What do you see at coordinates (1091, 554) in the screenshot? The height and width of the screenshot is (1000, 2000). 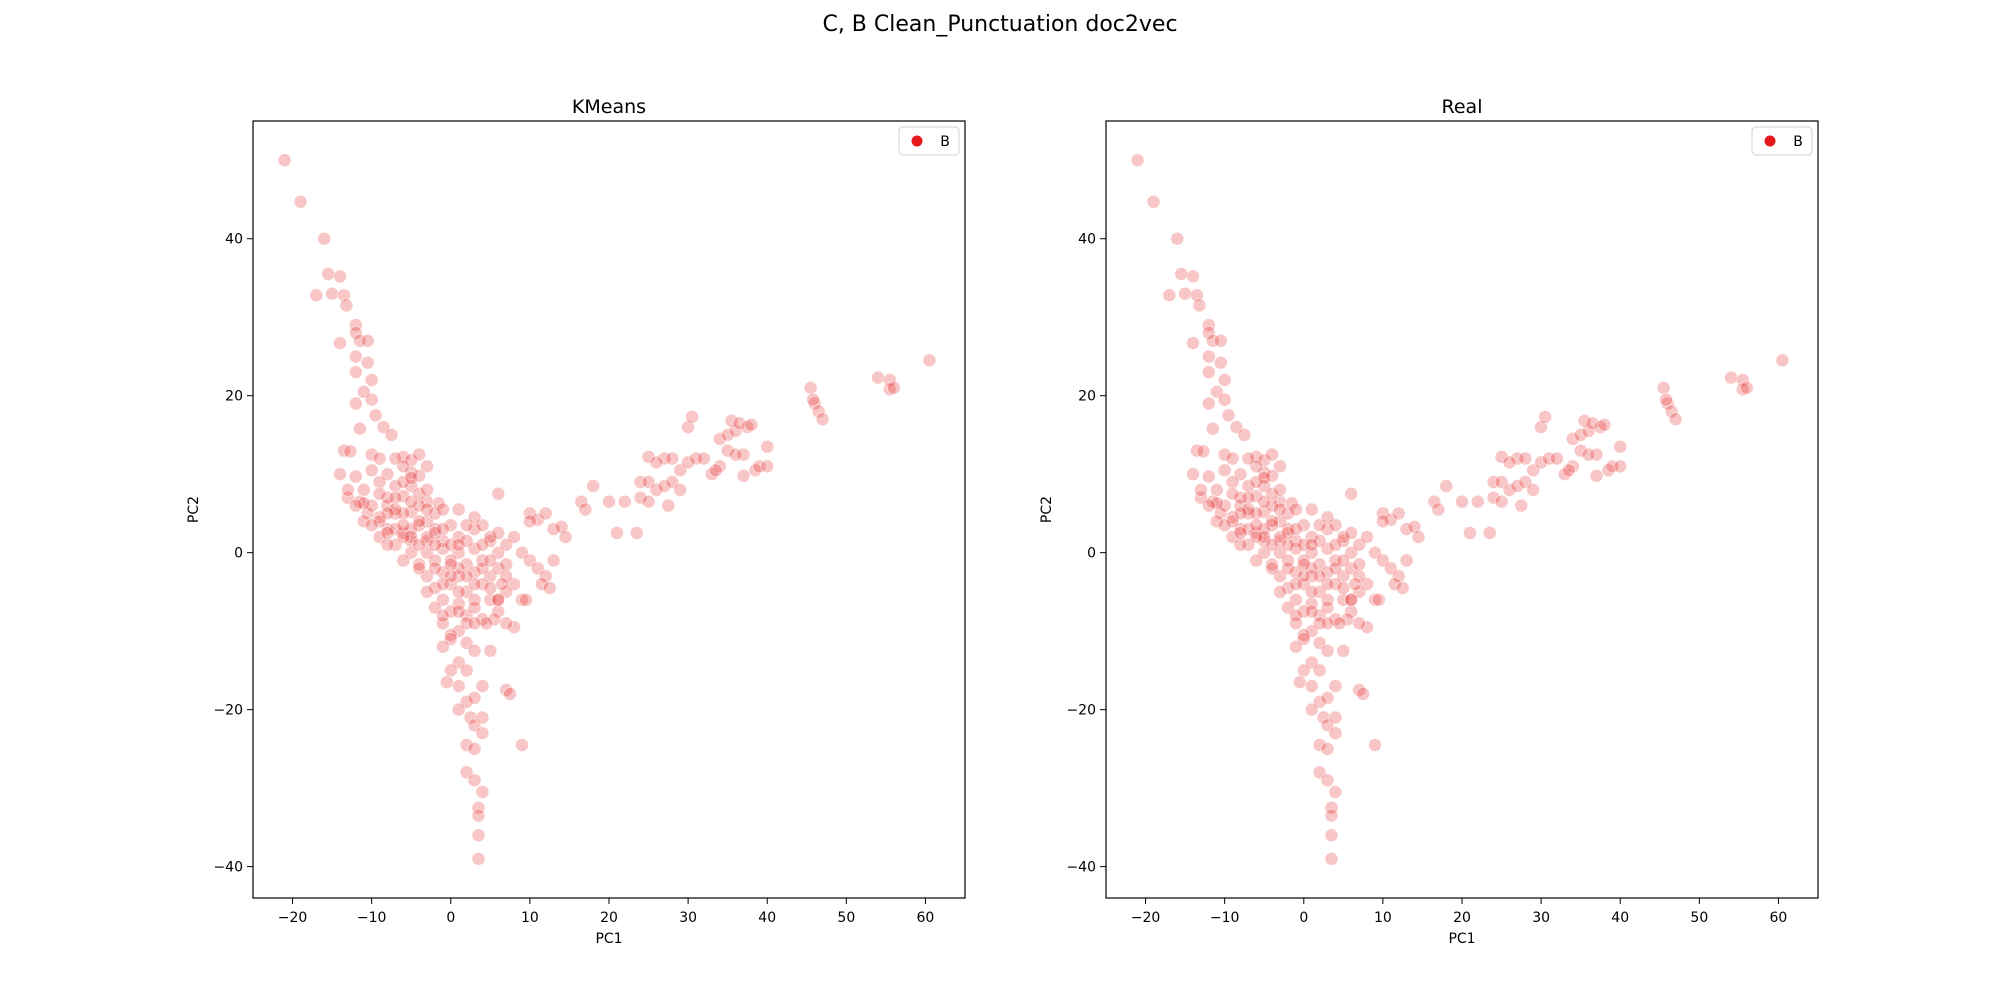 I see `y-tick-label: 0` at bounding box center [1091, 554].